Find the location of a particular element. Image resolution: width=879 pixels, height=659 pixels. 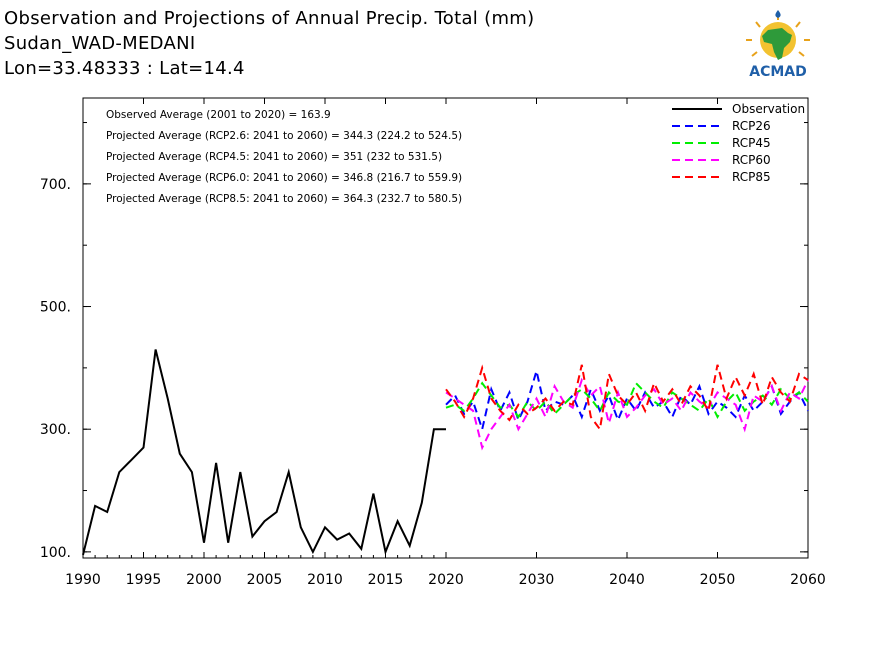

series-line-rcp26 is located at coordinates (627, 399).